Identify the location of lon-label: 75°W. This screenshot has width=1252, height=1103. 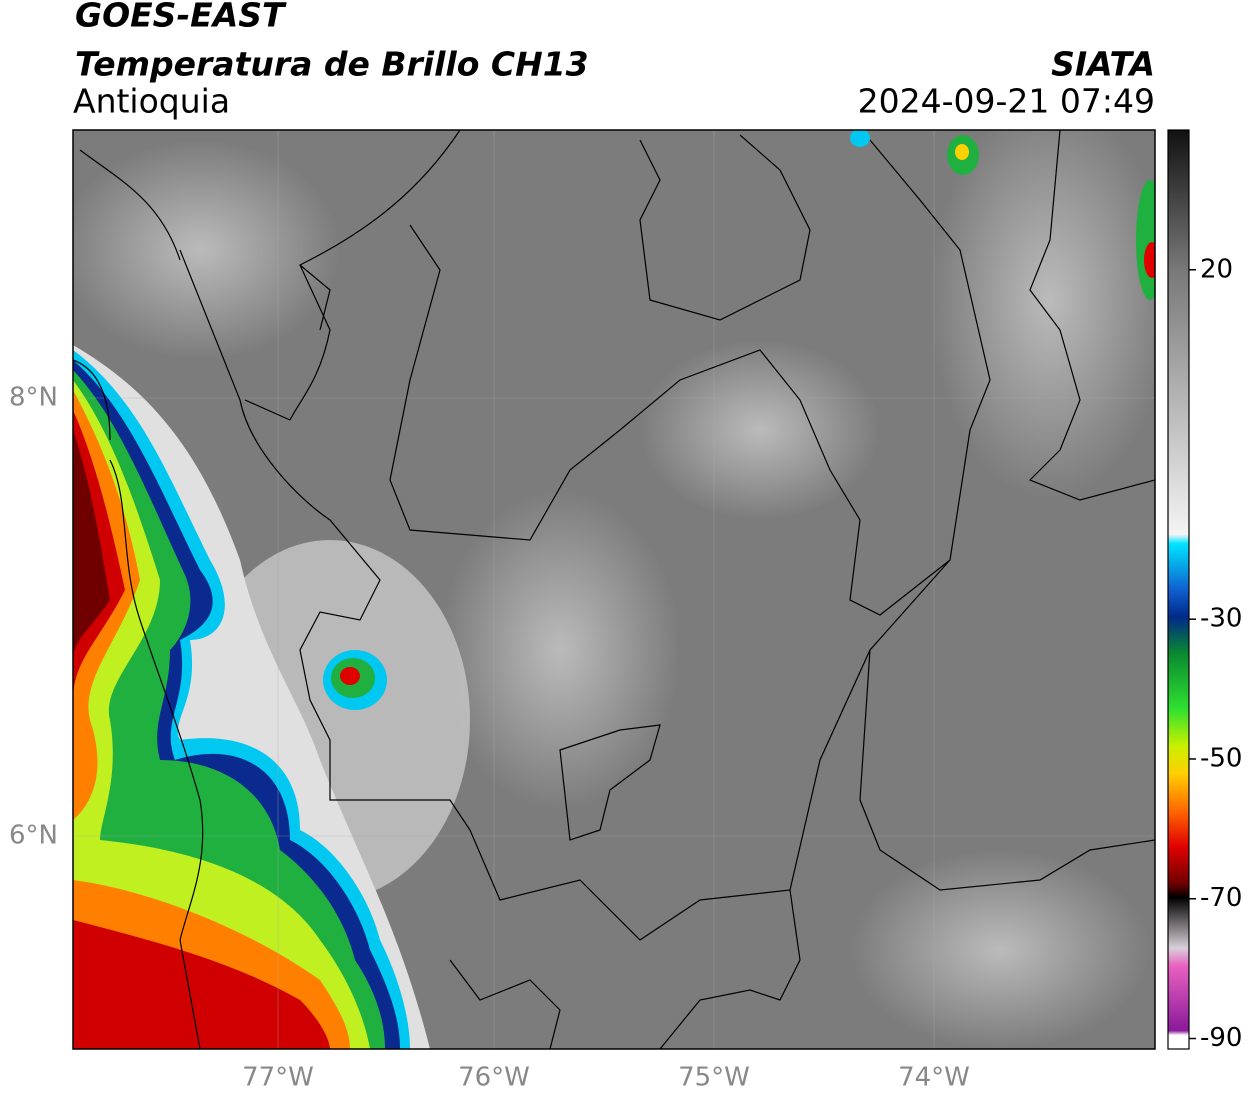
(714, 1078).